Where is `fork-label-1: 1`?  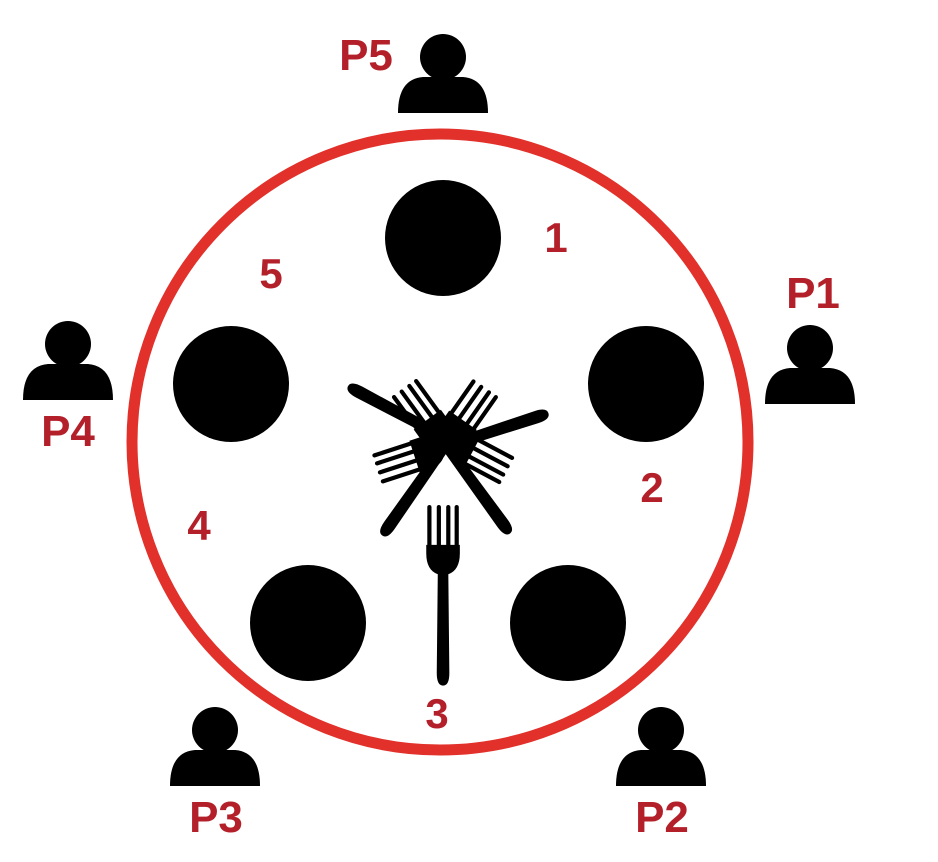
fork-label-1: 1 is located at coordinates (555, 237).